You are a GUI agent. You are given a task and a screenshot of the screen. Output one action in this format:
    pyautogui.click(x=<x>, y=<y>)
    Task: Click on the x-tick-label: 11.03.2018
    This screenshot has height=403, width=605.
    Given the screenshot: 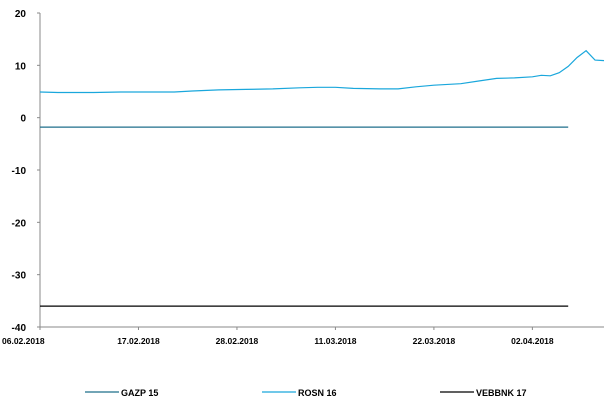 What is the action you would take?
    pyautogui.click(x=335, y=341)
    